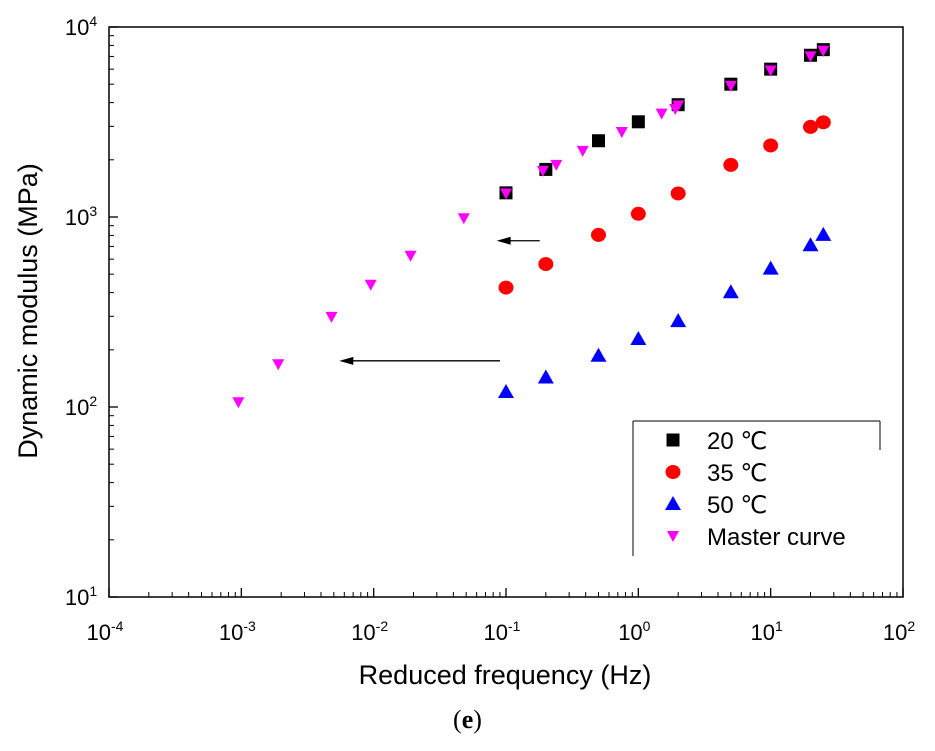  I want to click on y-axis: 10¹ 10² 10³ 10⁴, so click(91, 311).